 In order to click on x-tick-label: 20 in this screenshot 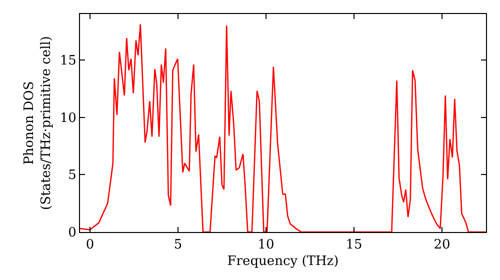, I will do `click(442, 245)`.